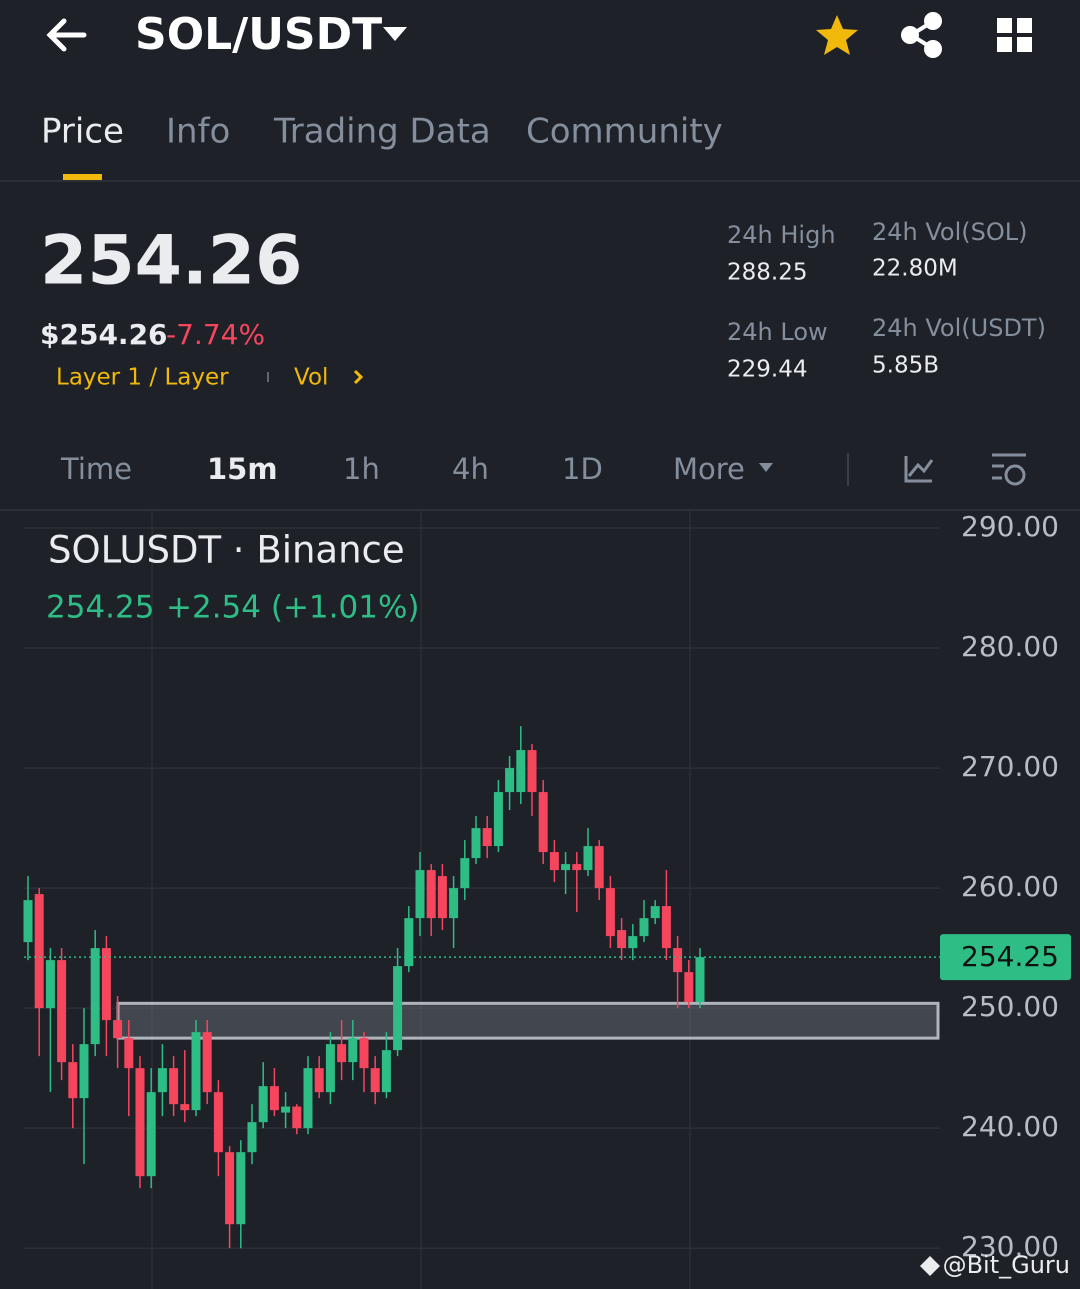  Describe the element at coordinates (395, 34) in the screenshot. I see `pair-dropdown` at that location.